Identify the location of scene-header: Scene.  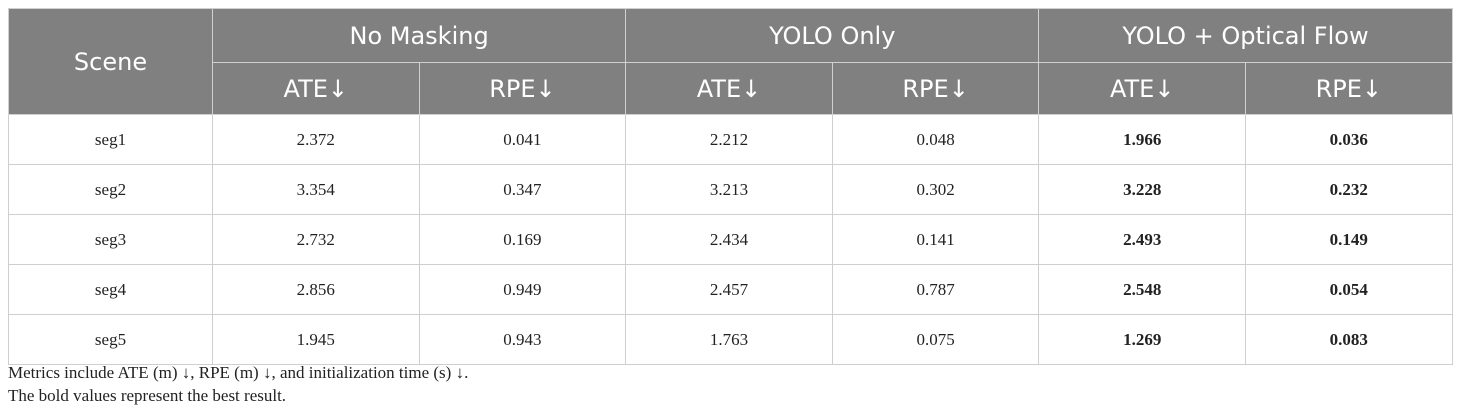
(110, 61).